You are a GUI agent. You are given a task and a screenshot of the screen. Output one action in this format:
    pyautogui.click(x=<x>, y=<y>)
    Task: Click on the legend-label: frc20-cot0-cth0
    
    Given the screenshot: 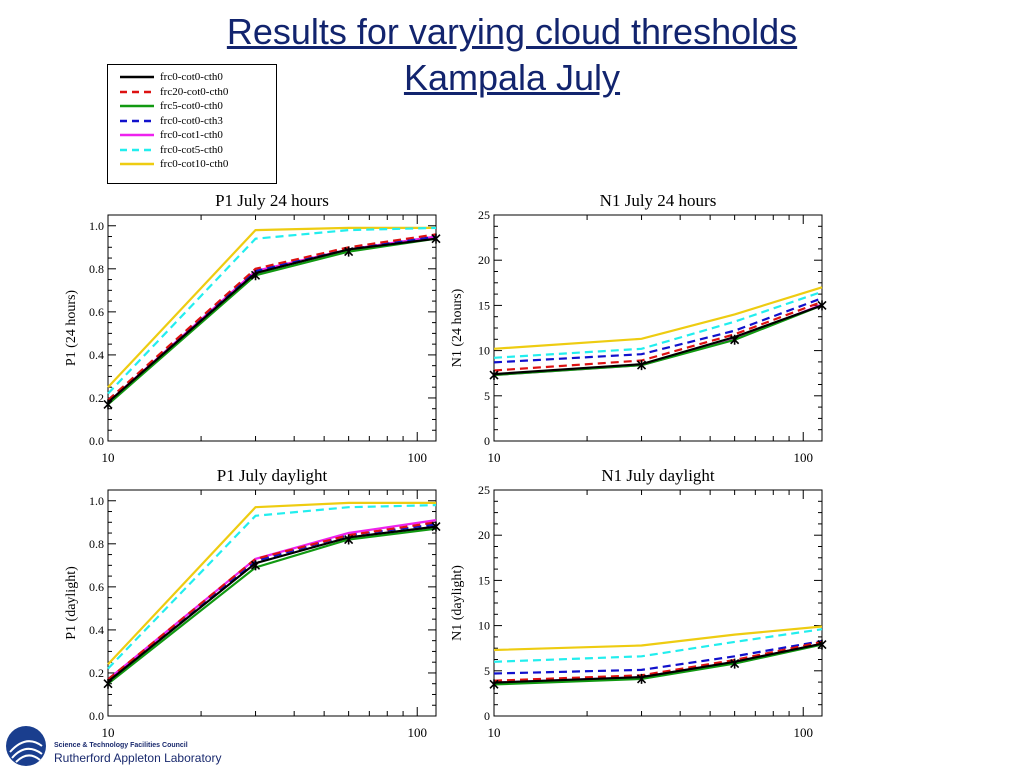 What is the action you would take?
    pyautogui.click(x=194, y=91)
    